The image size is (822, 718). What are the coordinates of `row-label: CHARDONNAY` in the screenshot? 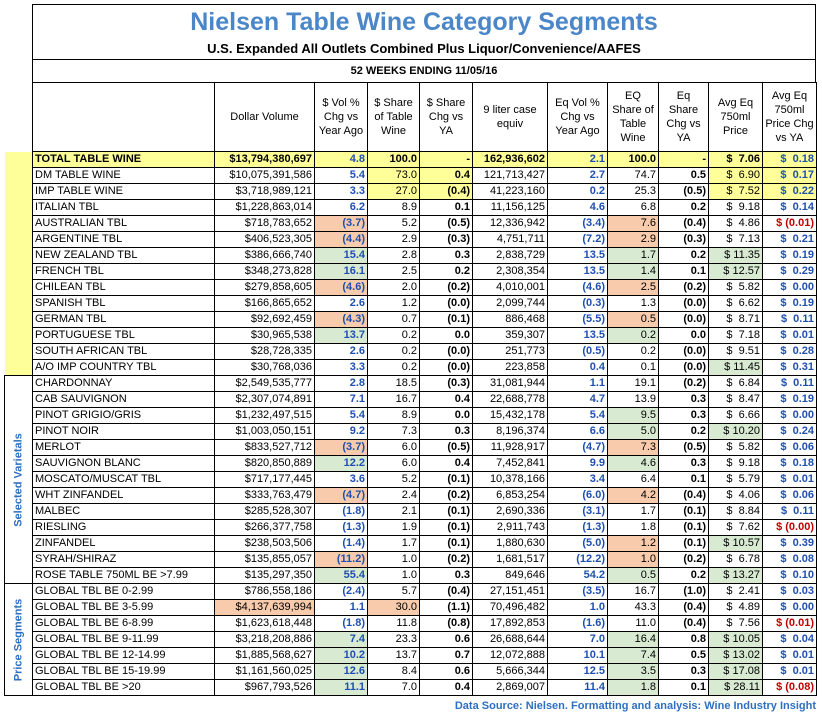 It's located at (123, 383).